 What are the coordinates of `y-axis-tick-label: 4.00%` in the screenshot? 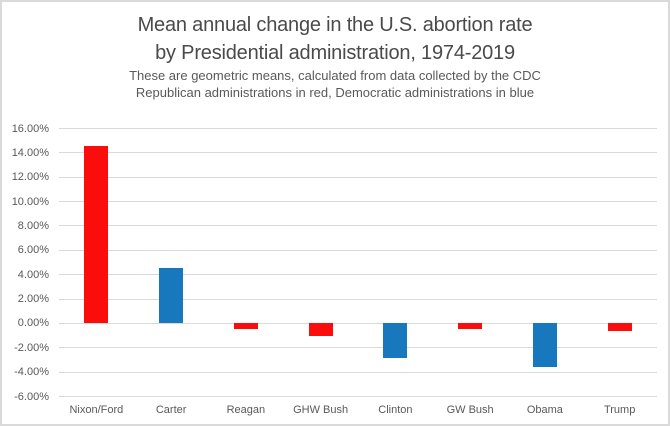 It's located at (33, 274).